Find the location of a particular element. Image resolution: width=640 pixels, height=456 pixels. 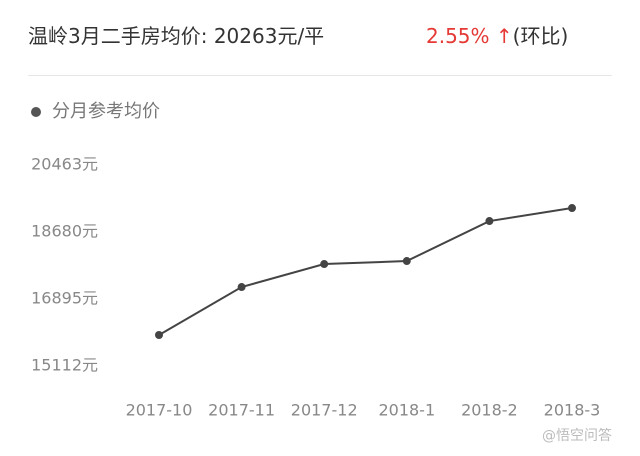

y-tick-label: 15112元 is located at coordinates (64, 365).